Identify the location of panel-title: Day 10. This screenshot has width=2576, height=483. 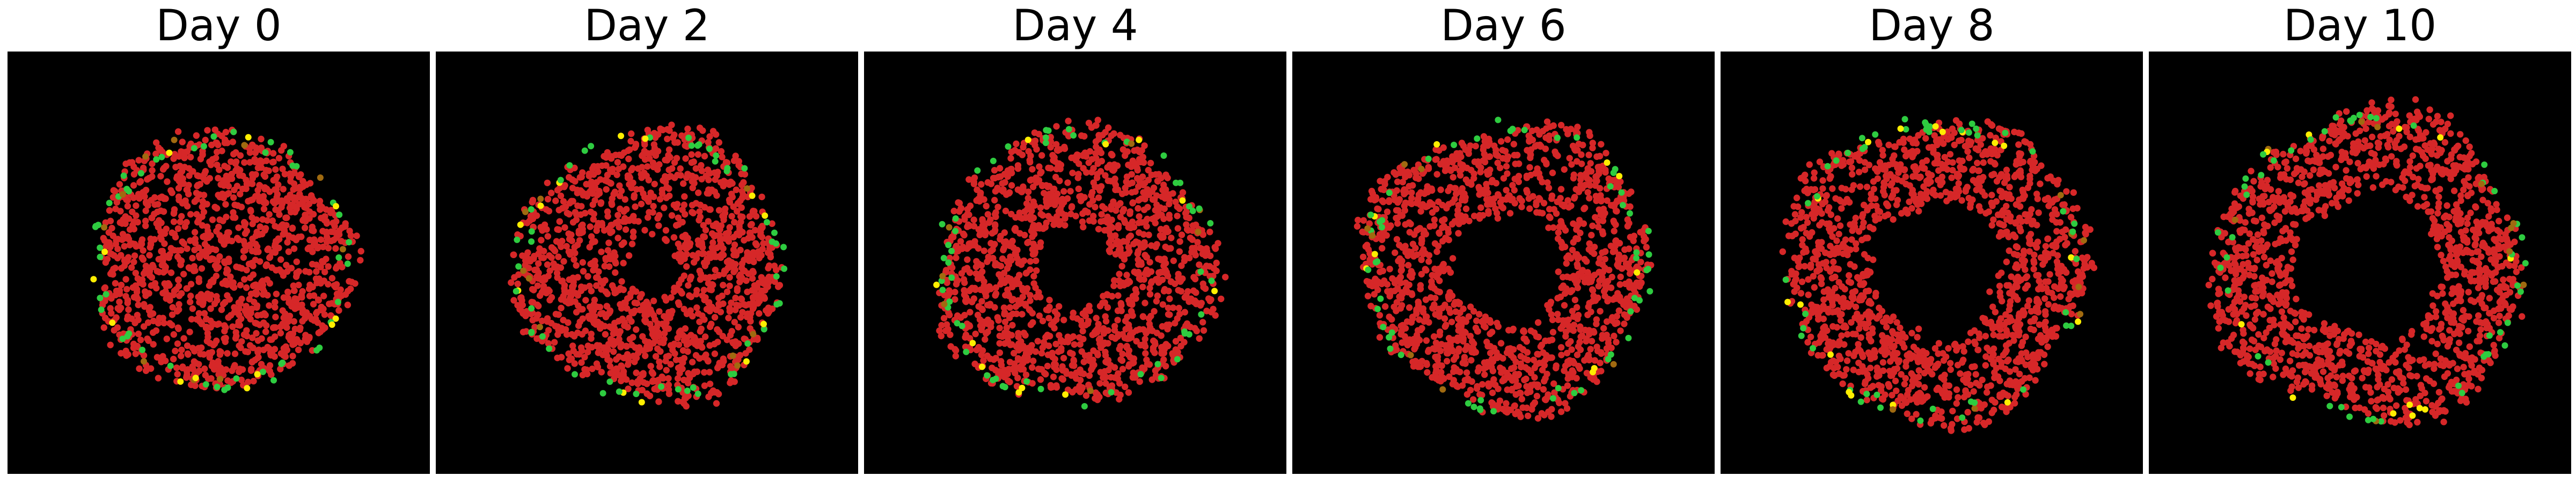
(2360, 25).